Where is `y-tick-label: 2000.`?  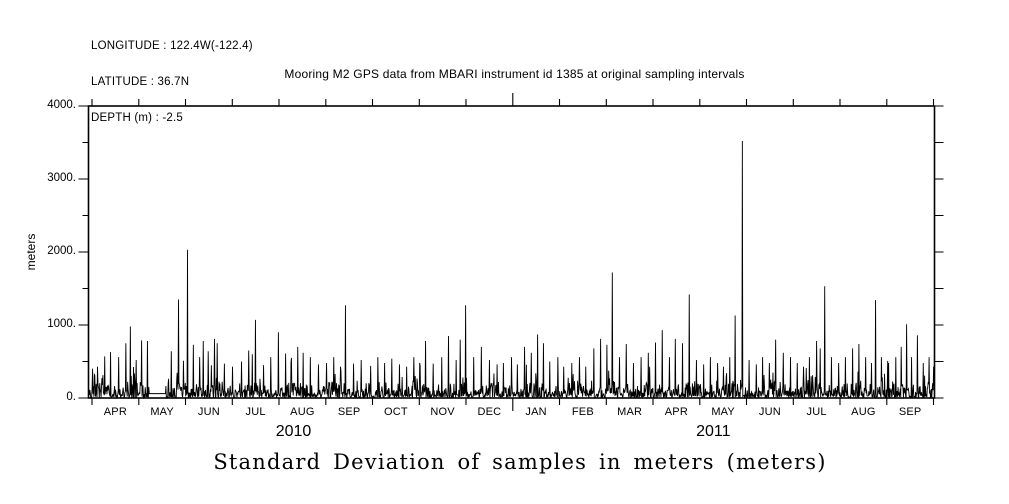
y-tick-label: 2000. is located at coordinates (61, 251).